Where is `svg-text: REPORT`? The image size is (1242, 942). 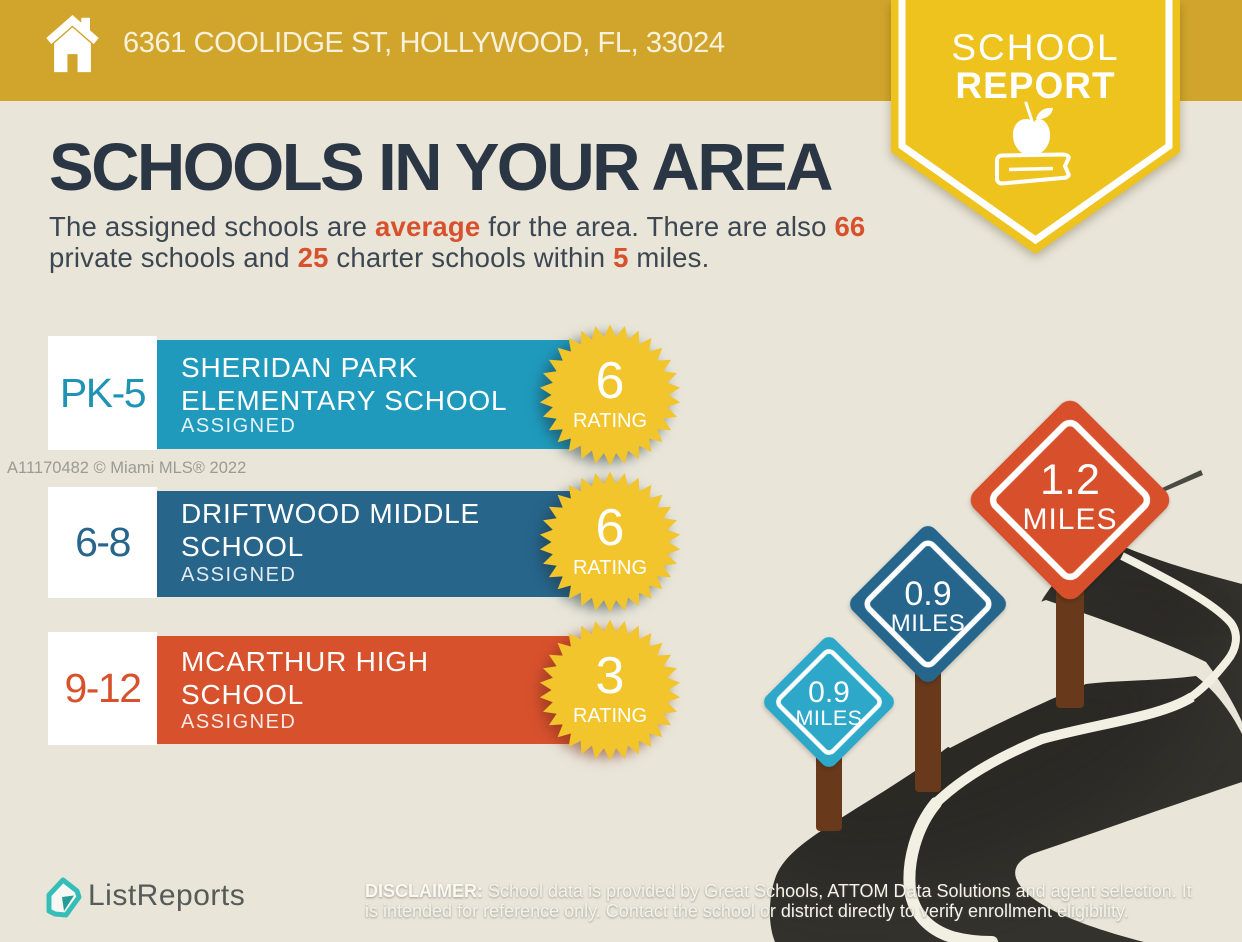 svg-text: REPORT is located at coordinates (1035, 85).